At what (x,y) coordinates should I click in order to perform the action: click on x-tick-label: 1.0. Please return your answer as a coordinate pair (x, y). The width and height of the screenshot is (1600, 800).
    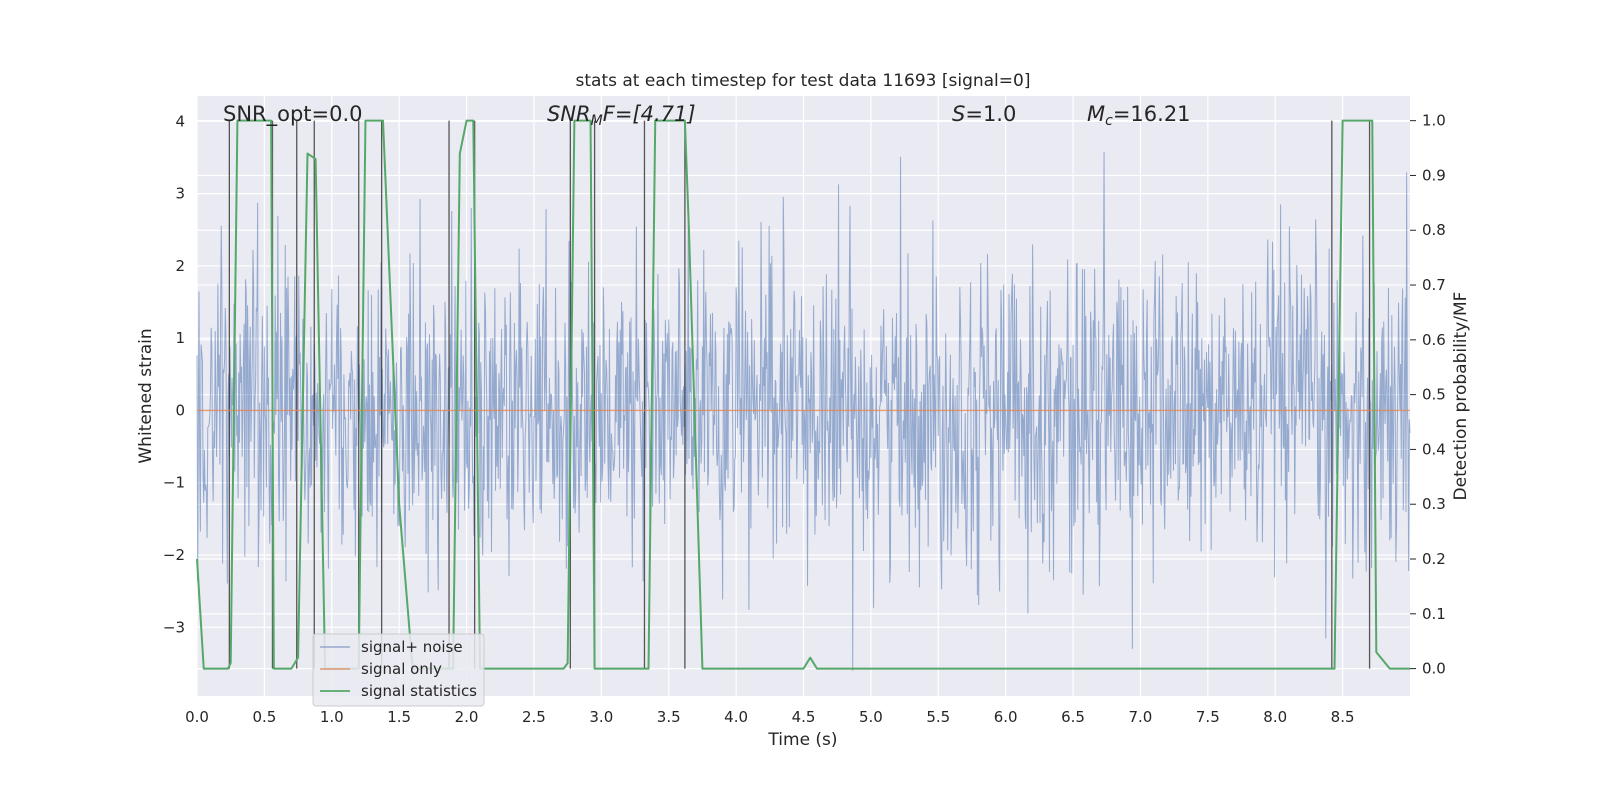
    Looking at the image, I should click on (332, 717).